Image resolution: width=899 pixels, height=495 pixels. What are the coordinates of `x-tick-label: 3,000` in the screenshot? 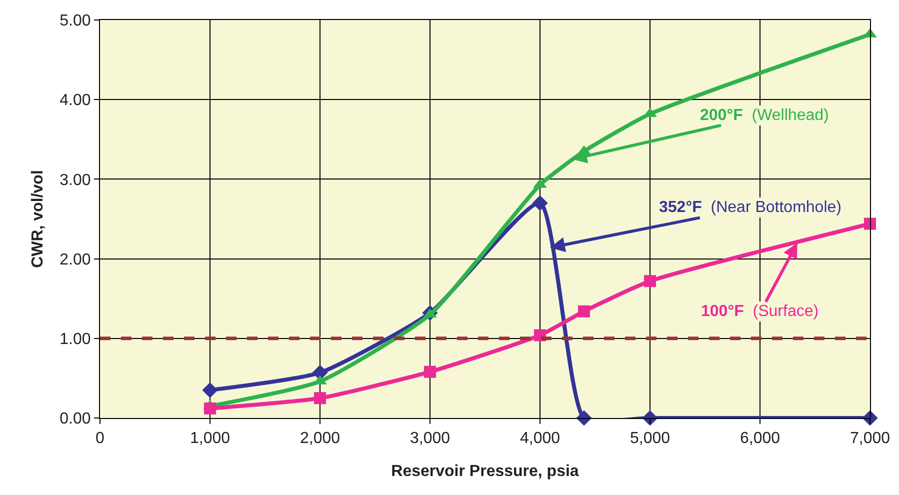 It's located at (430, 439).